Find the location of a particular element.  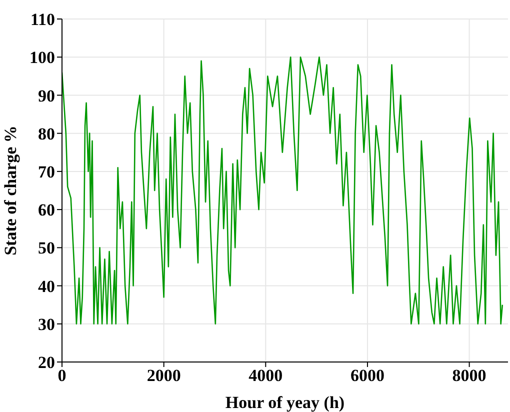

y-tick-label: 20 is located at coordinates (46, 362).